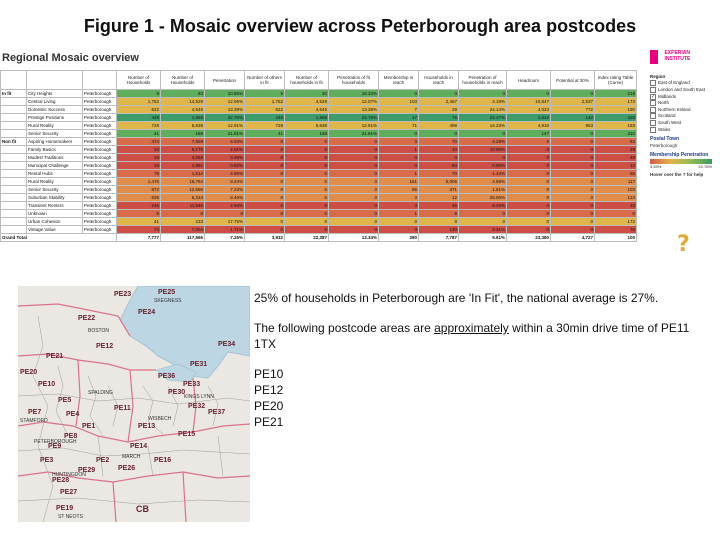  I want to click on table-cell: 10.85%, so click(224, 93).